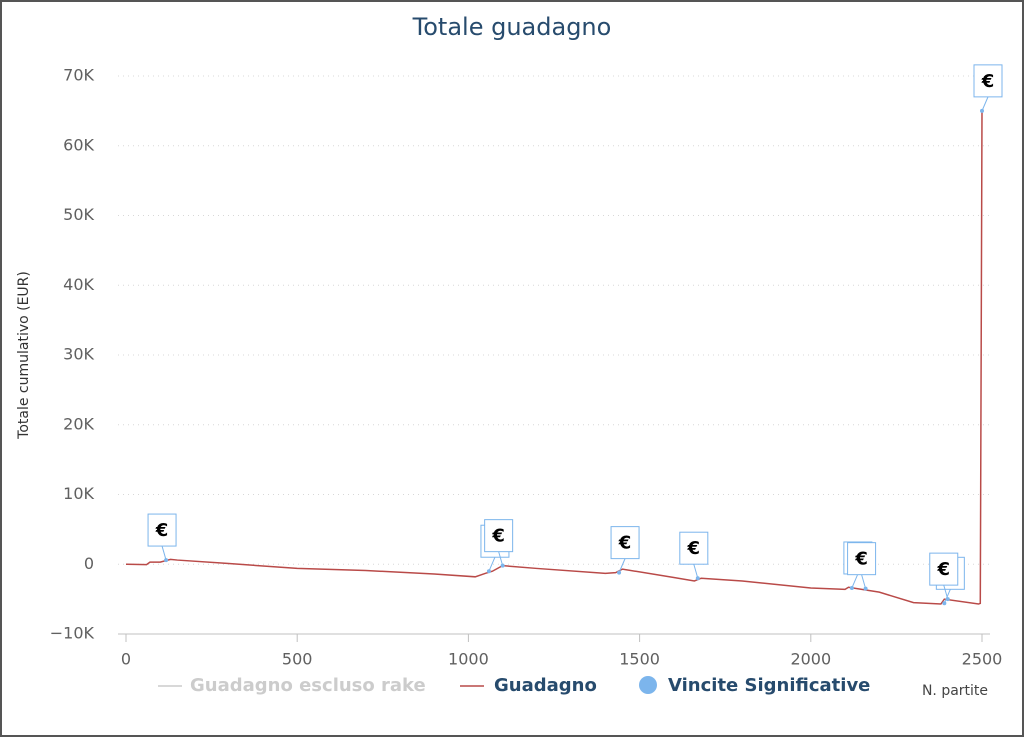 The image size is (1024, 737). Describe the element at coordinates (78, 493) in the screenshot. I see `y-tick-label: 10K` at that location.